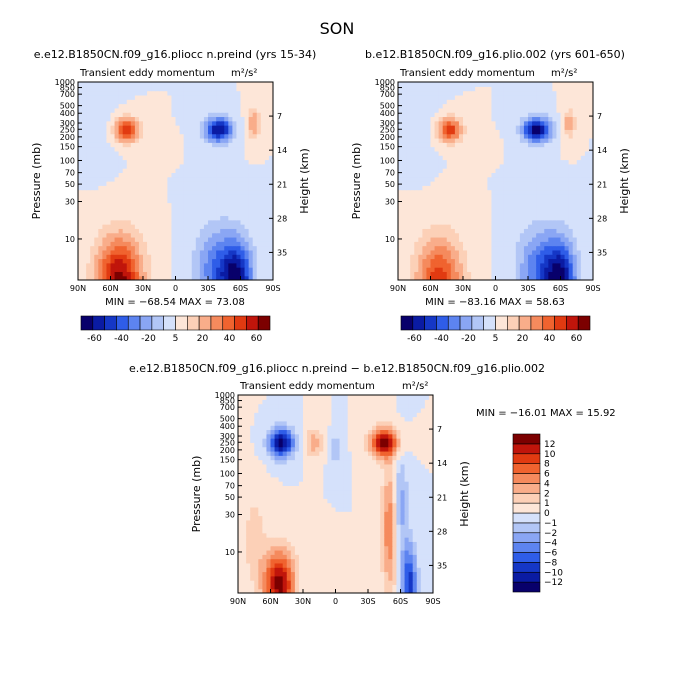  Describe the element at coordinates (387, 106) in the screenshot. I see `y-tick-label: 500` at that location.